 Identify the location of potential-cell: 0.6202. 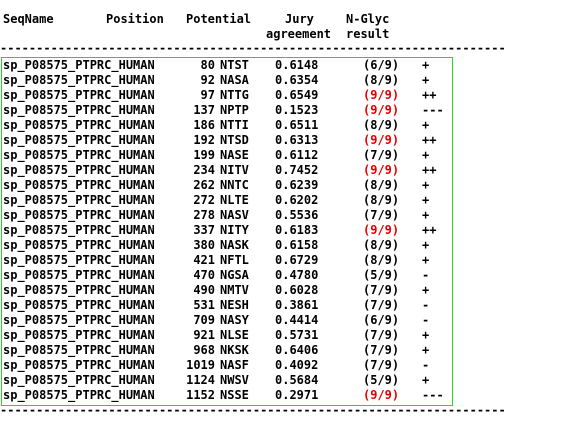
(297, 200).